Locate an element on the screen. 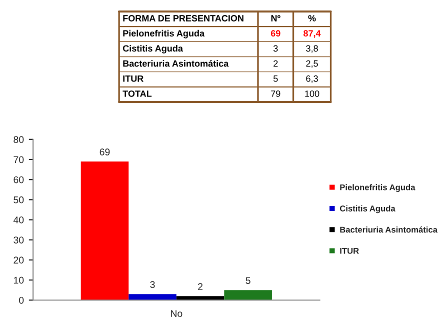 The image size is (441, 328). text: 3,8 is located at coordinates (312, 49).